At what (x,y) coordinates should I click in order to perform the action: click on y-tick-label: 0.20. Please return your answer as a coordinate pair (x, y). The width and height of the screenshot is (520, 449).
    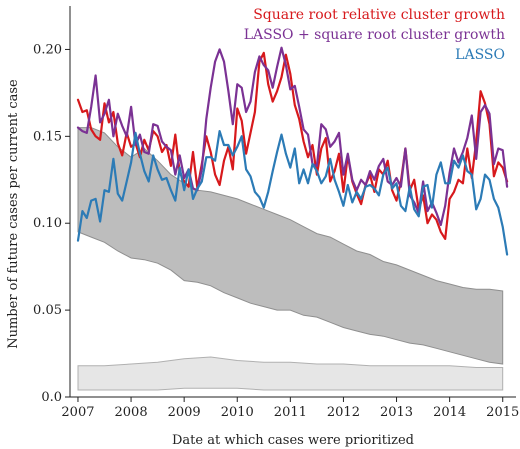
    Looking at the image, I should click on (47, 49).